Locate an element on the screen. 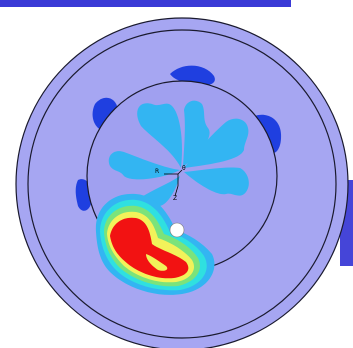 This screenshot has height=348, width=353. top-edge-bar is located at coordinates (145, 3).